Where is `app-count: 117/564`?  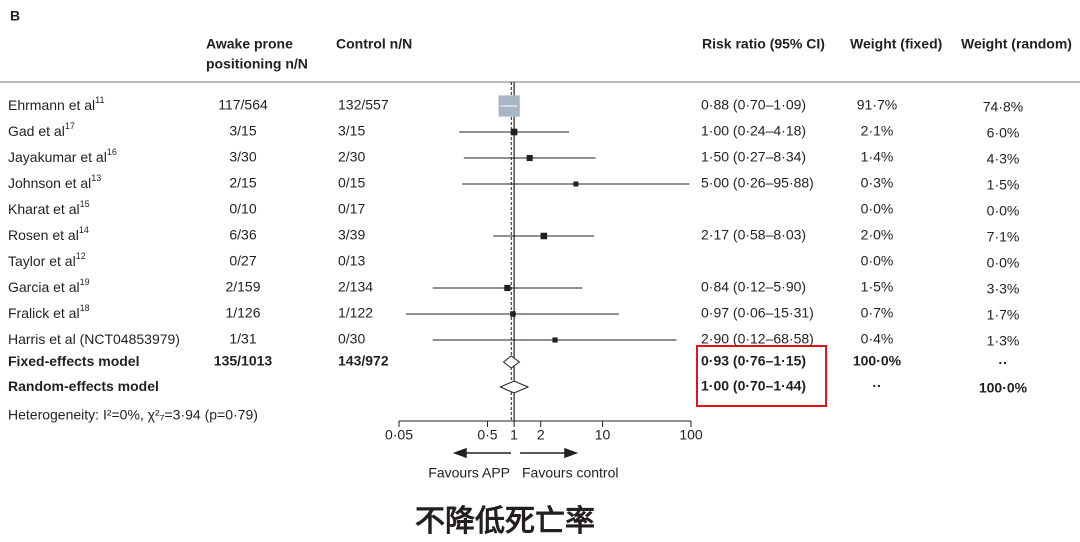
app-count: 117/564 is located at coordinates (243, 105).